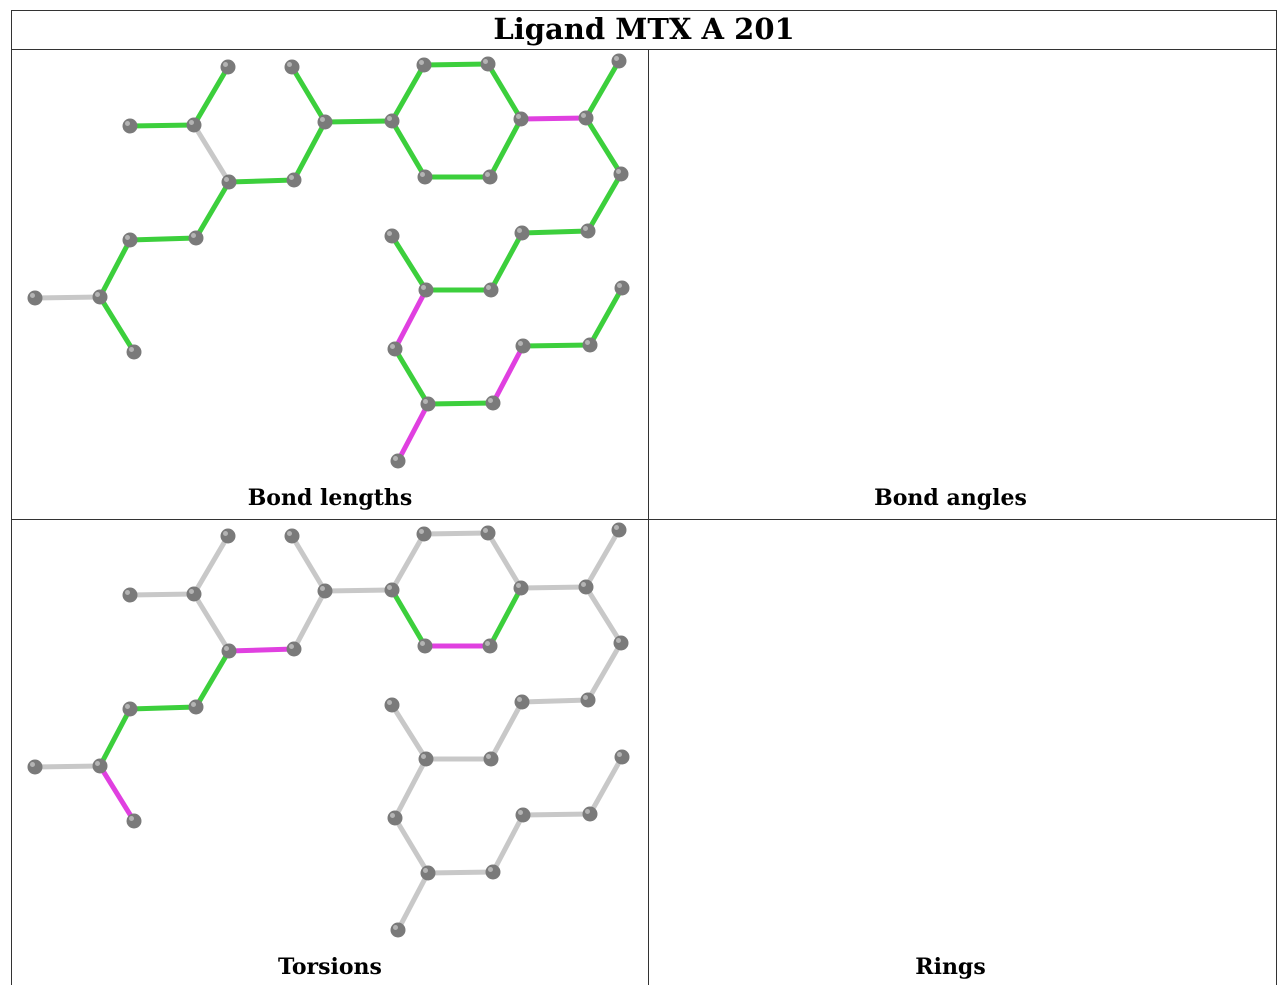 The width and height of the screenshot is (1277, 985). What do you see at coordinates (644, 519) in the screenshot?
I see `row-divider` at bounding box center [644, 519].